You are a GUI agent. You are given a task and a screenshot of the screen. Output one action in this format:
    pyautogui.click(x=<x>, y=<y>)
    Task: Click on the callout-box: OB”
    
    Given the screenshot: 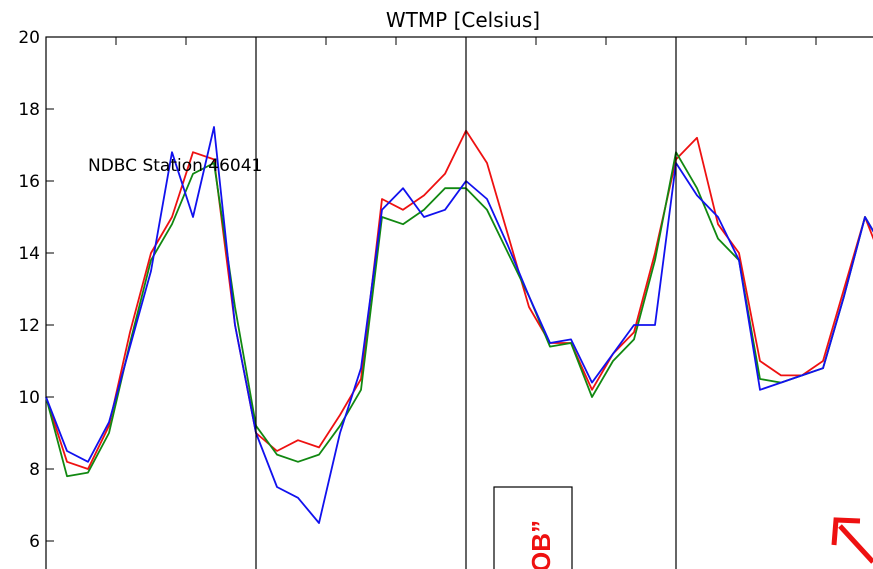 What is the action you would take?
    pyautogui.click(x=533, y=527)
    